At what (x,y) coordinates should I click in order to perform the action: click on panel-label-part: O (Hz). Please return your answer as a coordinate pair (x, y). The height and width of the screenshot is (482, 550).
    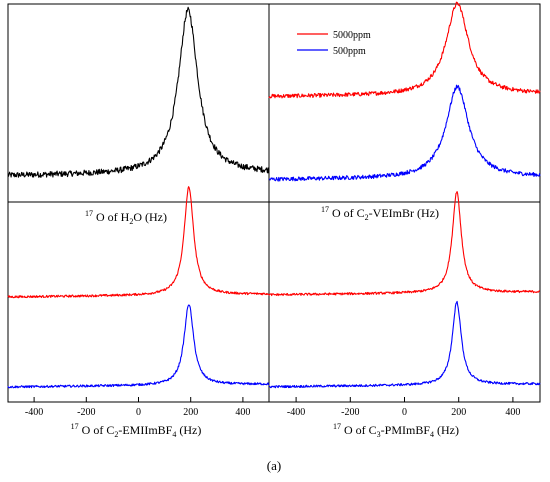
    Looking at the image, I should click on (150, 217).